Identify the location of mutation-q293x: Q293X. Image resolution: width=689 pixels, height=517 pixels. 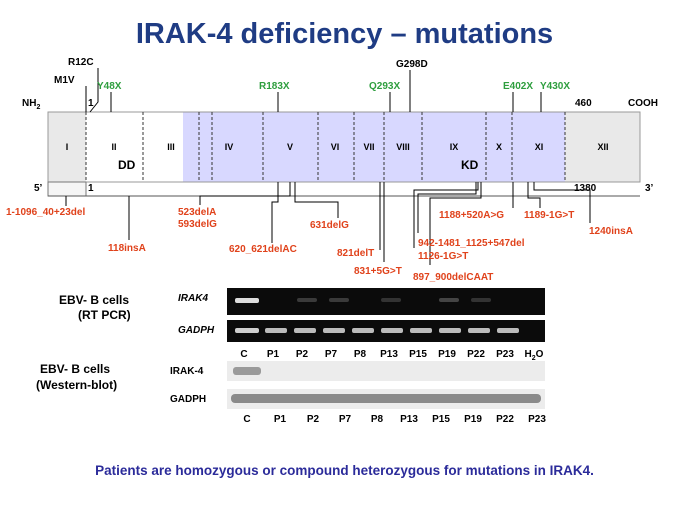
(385, 86).